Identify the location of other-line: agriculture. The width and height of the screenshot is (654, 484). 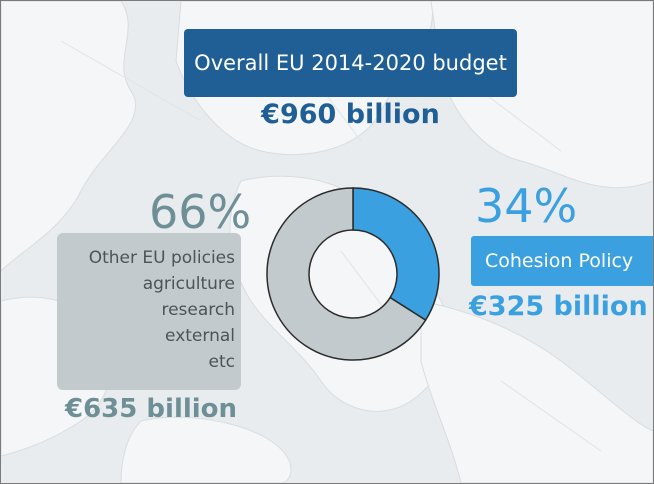
(188, 284).